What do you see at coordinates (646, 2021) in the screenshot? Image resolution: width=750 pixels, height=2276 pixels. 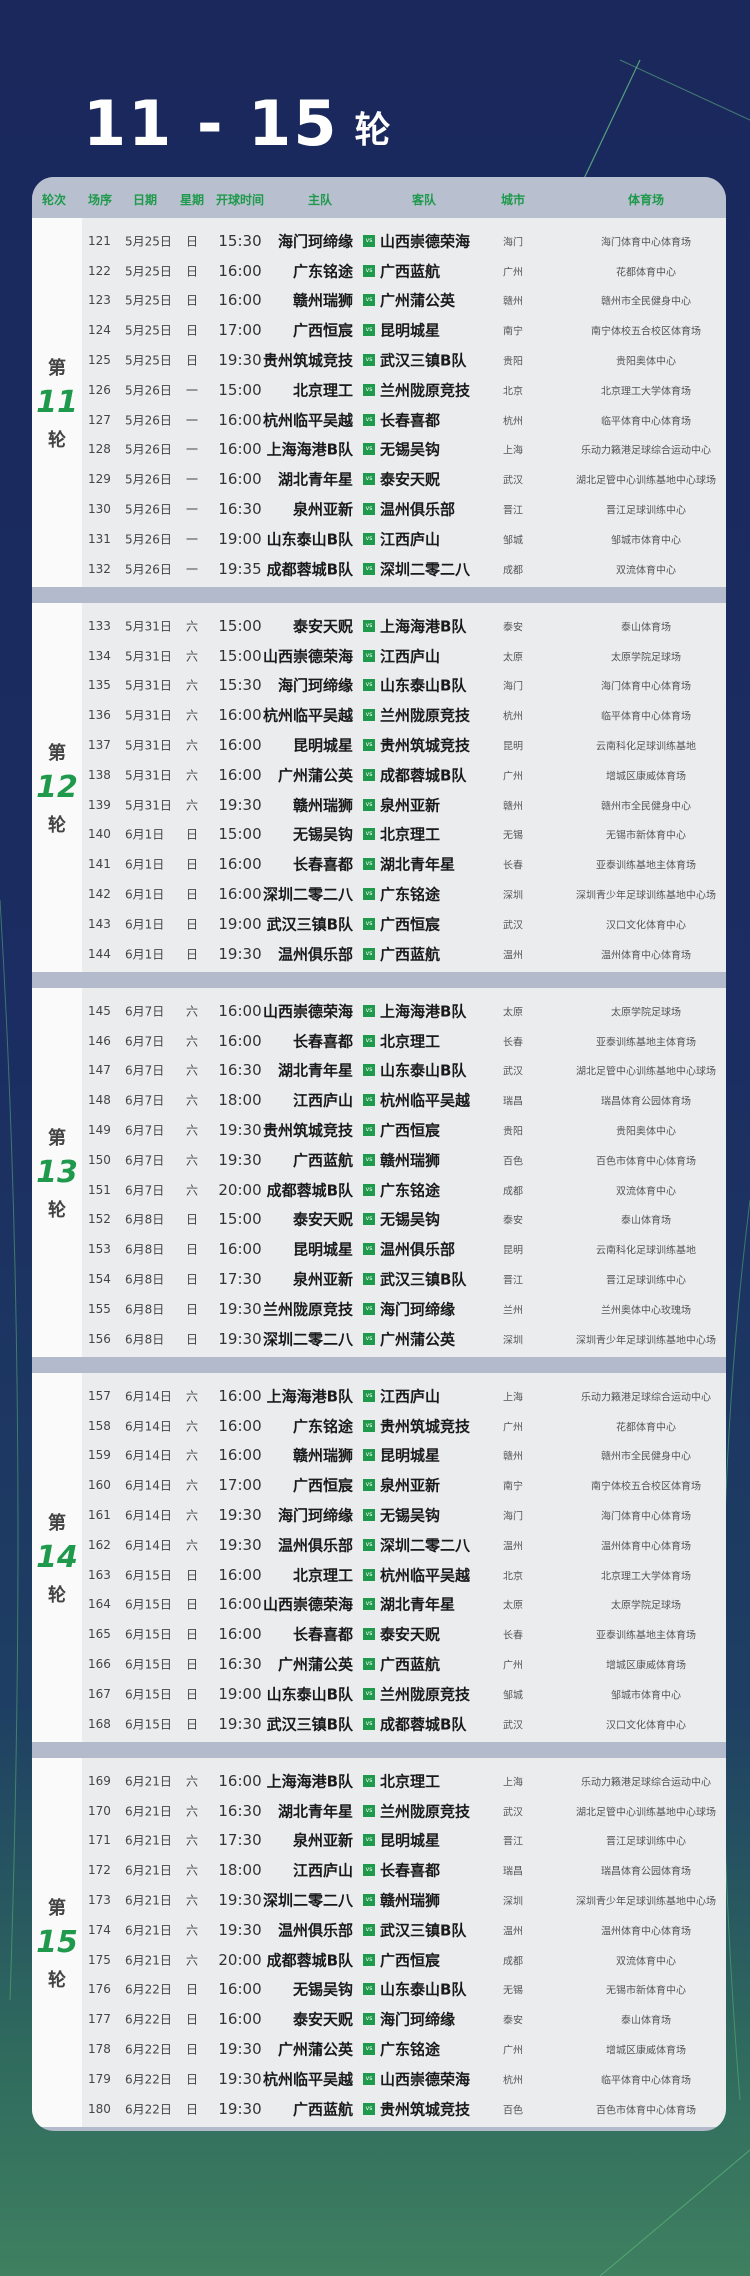 I see `venue: 泰山体育场` at bounding box center [646, 2021].